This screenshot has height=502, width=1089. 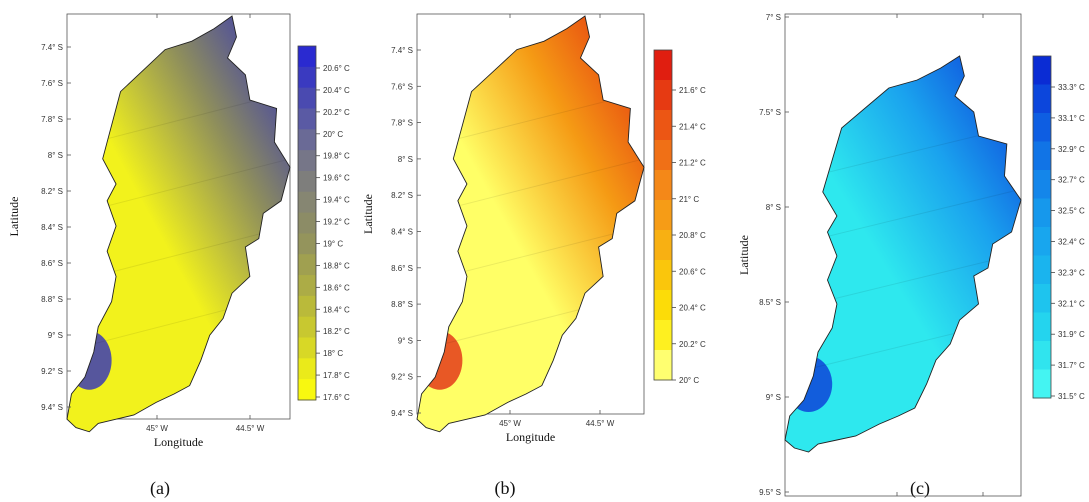 I want to click on legend-label: 32.5° C, so click(x=1071, y=211).